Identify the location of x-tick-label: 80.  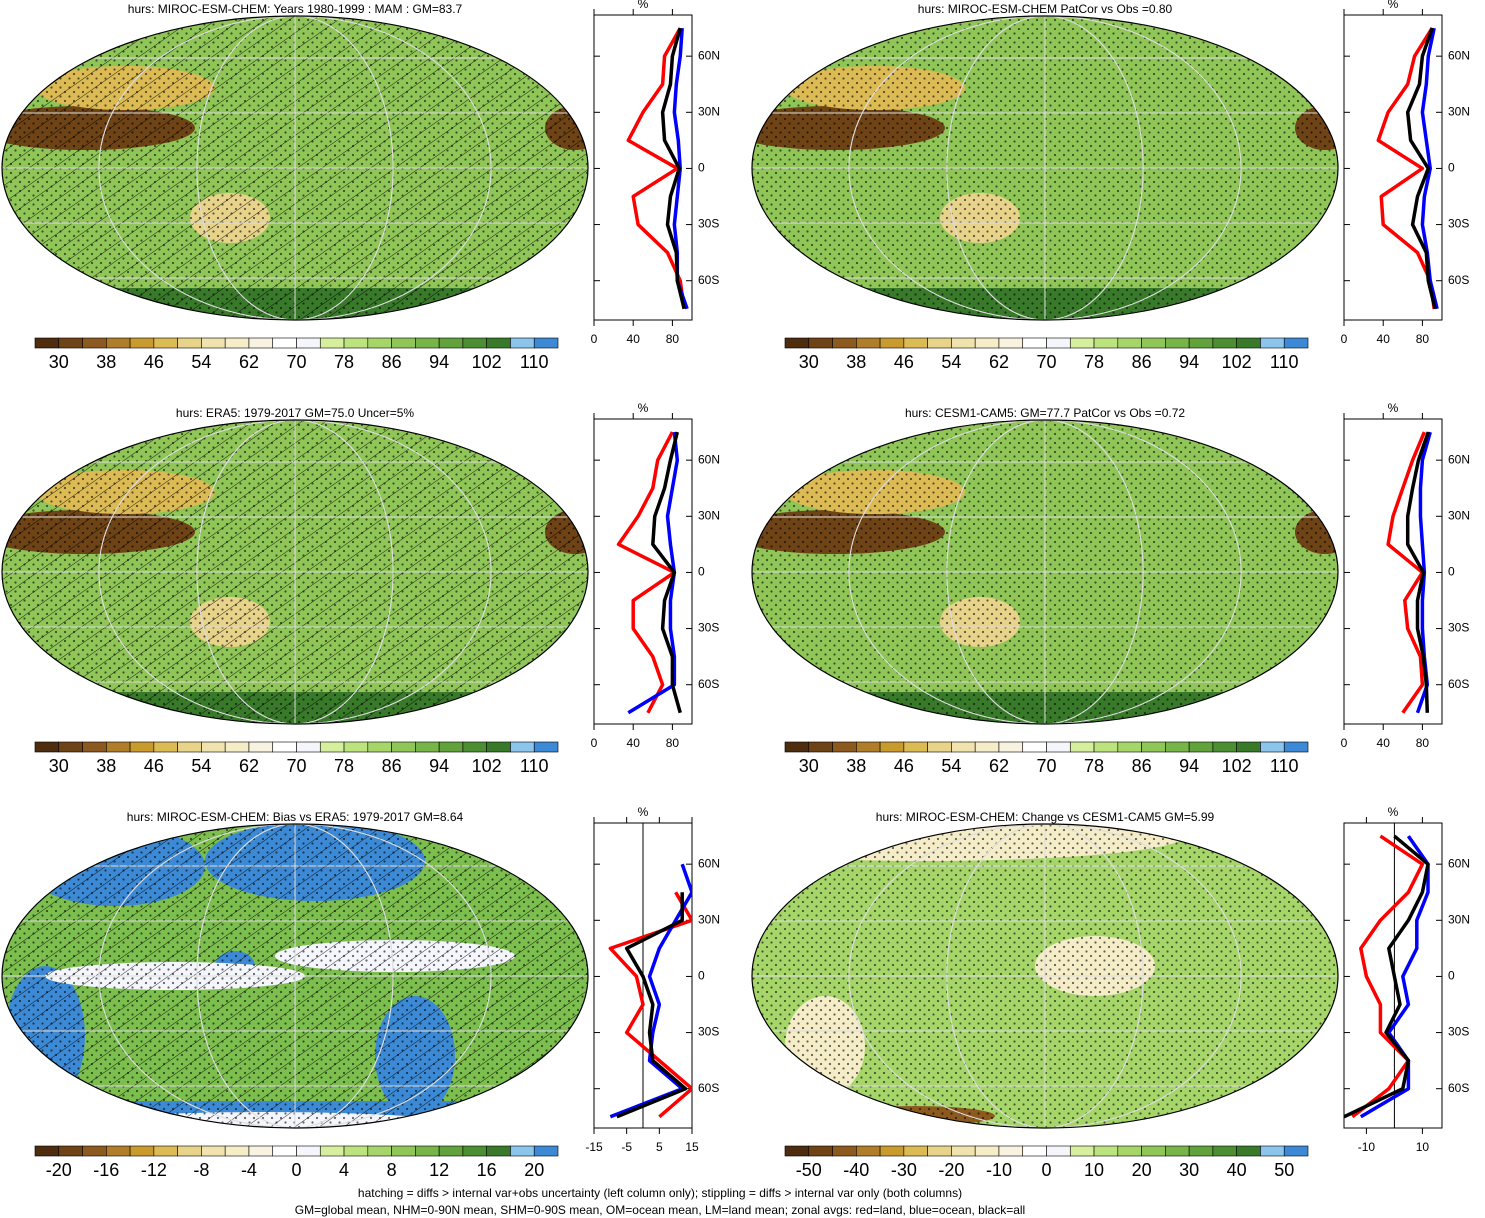
(673, 339).